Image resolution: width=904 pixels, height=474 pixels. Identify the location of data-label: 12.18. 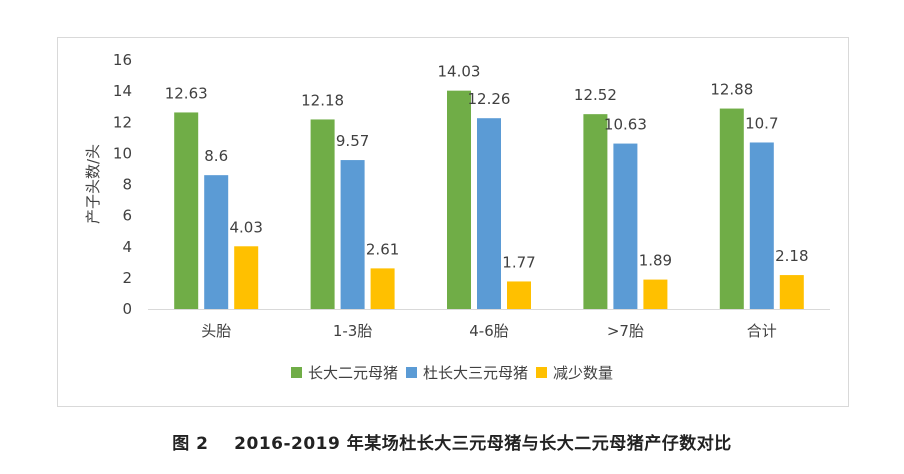
(322, 100).